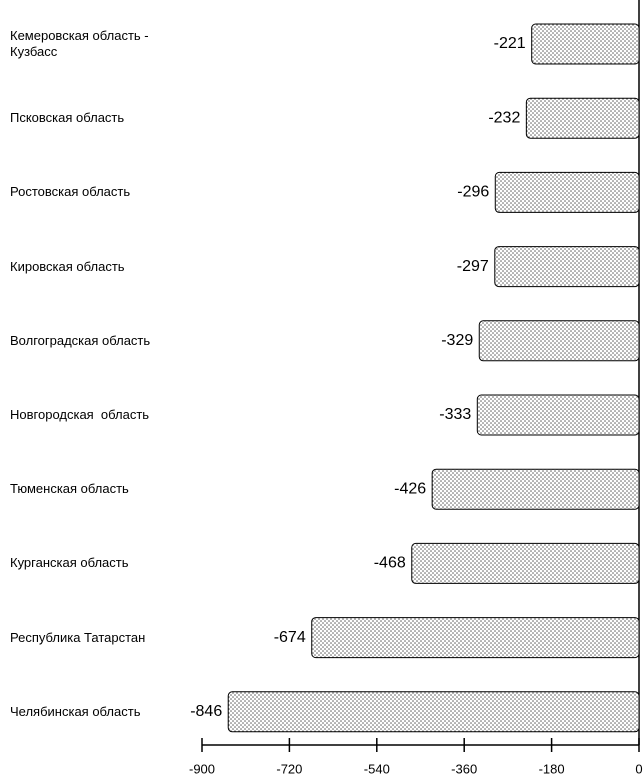 This screenshot has height=780, width=643. Describe the element at coordinates (80, 414) in the screenshot. I see `category-label: Новгородская область` at that location.